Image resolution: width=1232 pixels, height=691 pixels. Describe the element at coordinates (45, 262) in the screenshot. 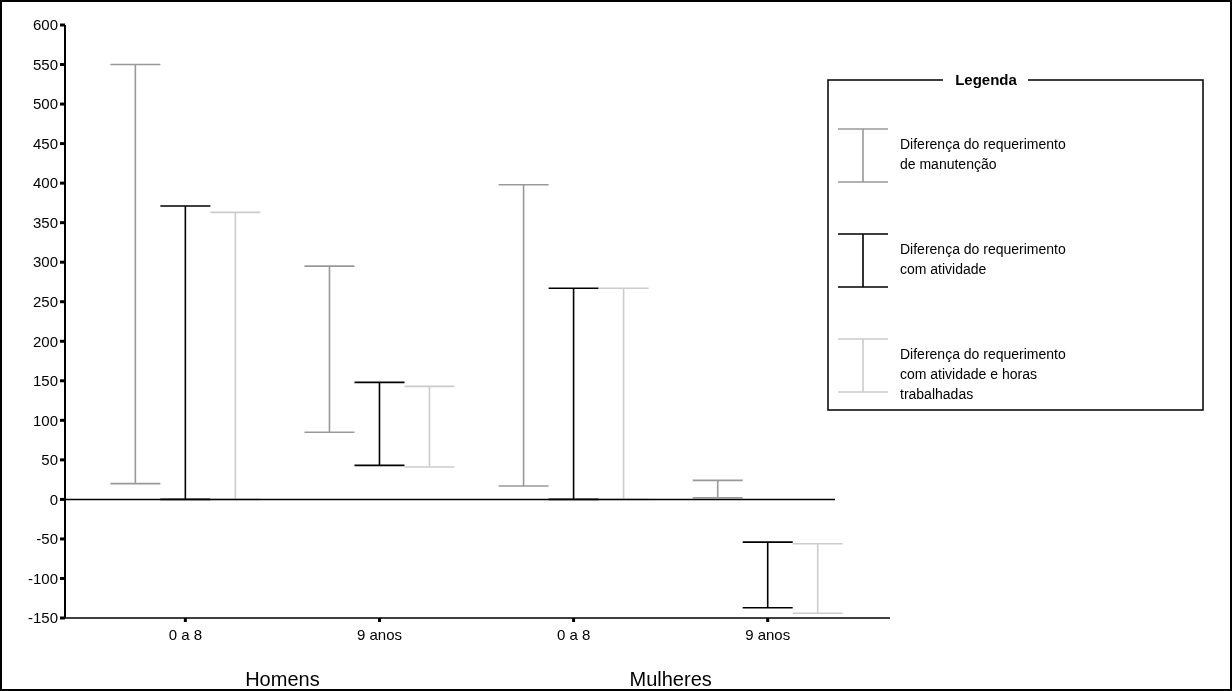

I see `y-tick-label: 300` at that location.